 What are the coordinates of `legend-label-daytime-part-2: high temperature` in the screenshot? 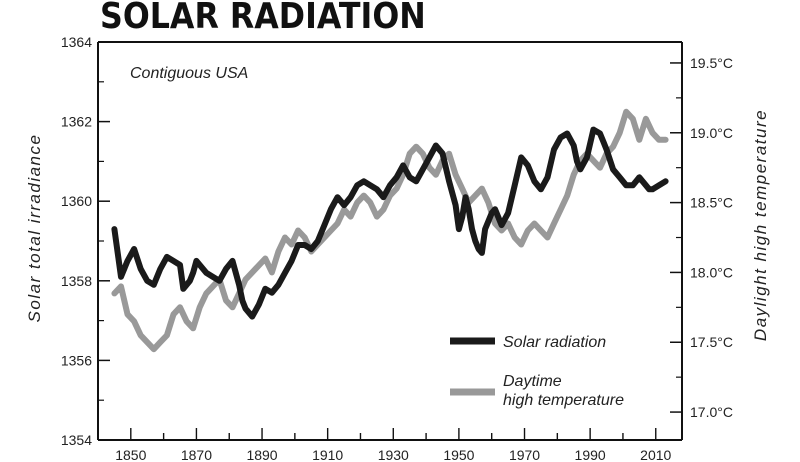 It's located at (563, 400).